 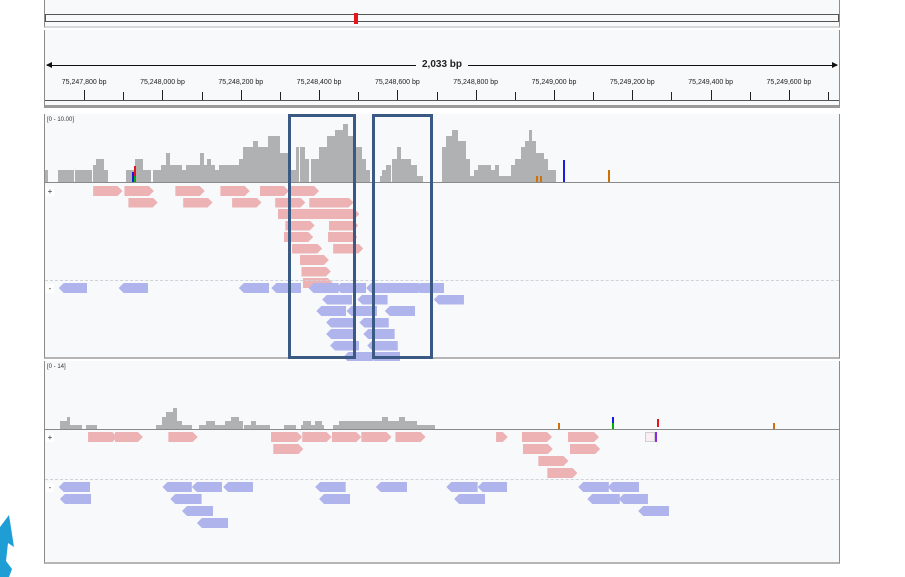 I want to click on current-region-marker, so click(x=355, y=18).